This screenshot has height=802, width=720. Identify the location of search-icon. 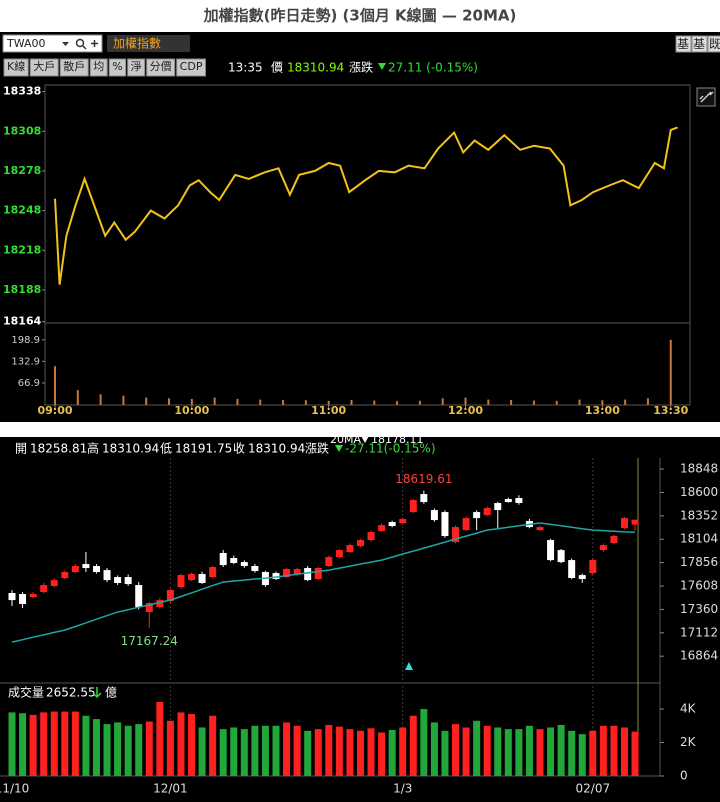
(80, 43).